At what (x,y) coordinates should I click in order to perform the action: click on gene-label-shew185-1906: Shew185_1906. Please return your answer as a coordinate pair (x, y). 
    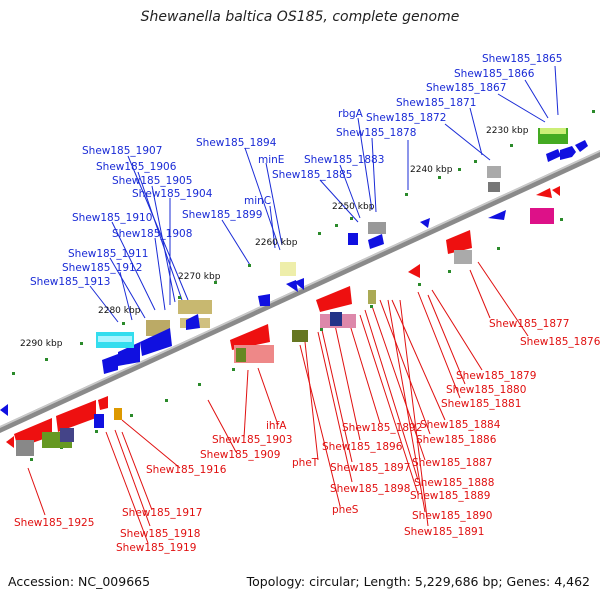
    Looking at the image, I should click on (136, 167).